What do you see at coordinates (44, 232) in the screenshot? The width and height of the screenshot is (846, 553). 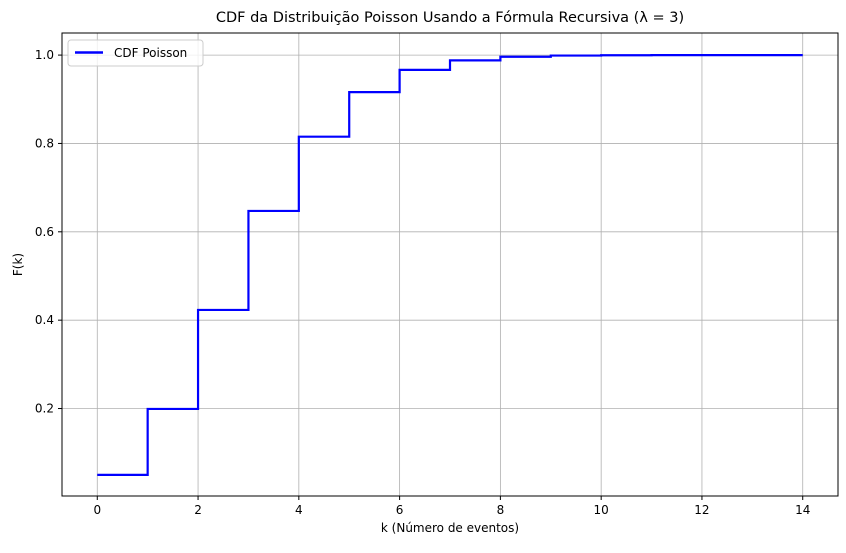 I see `y-tick-label: 0.6` at bounding box center [44, 232].